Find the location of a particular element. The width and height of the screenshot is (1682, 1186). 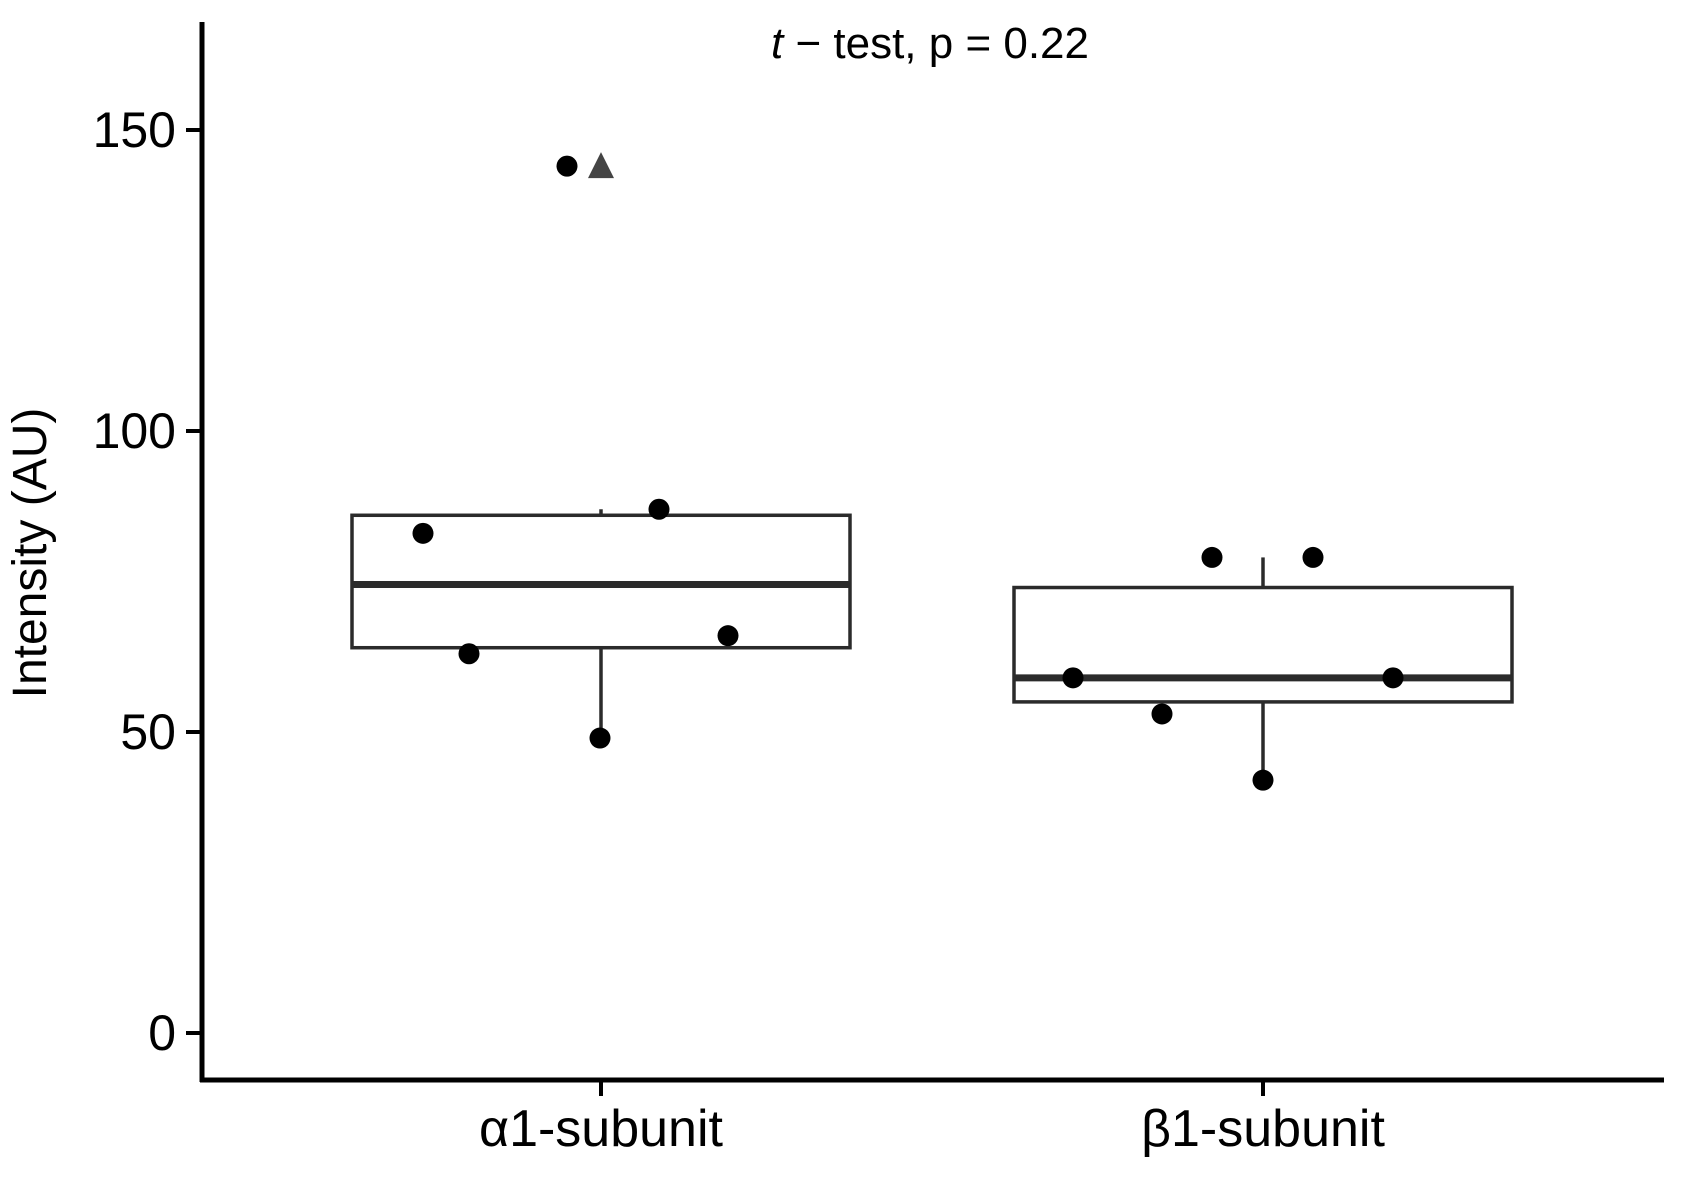

iqr-box is located at coordinates (1263, 644).